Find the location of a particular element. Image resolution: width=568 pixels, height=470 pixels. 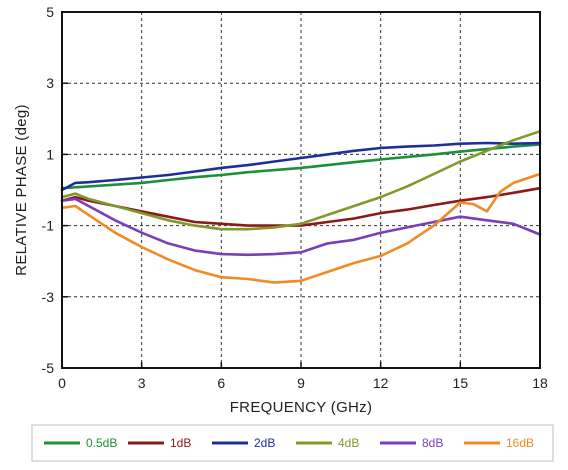

legend: 0.5dB 1dB 2dB 4dB 8dB 16dB is located at coordinates (289, 443).